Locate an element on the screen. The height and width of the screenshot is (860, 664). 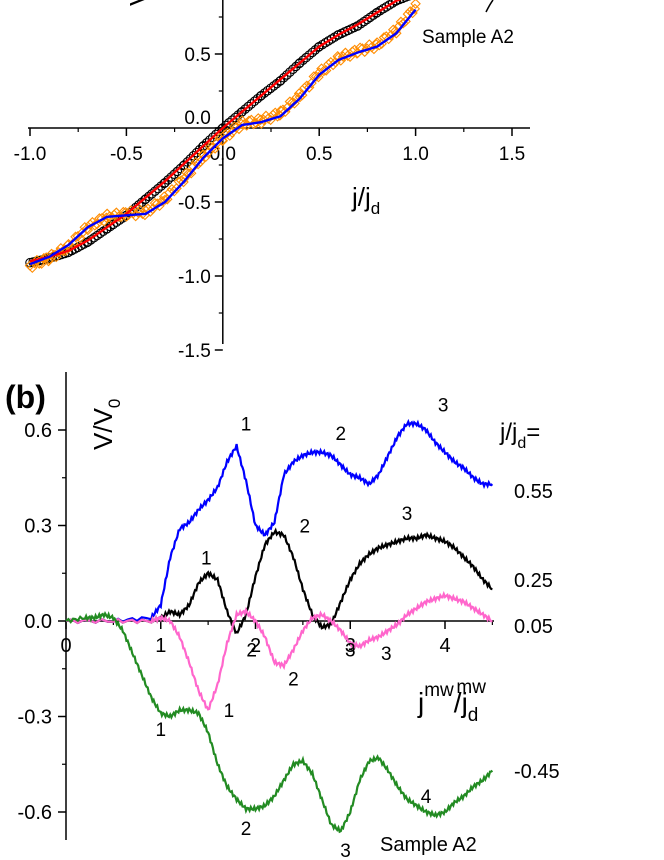
panel-b-series-line is located at coordinates (279, 581).